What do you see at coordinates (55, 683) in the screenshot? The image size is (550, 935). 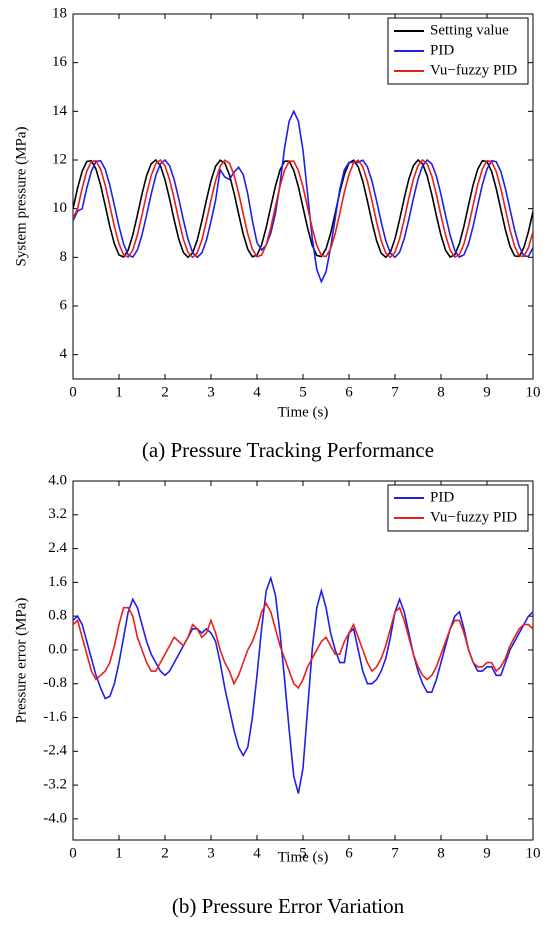 I see `y-tick-label: -0.8` at bounding box center [55, 683].